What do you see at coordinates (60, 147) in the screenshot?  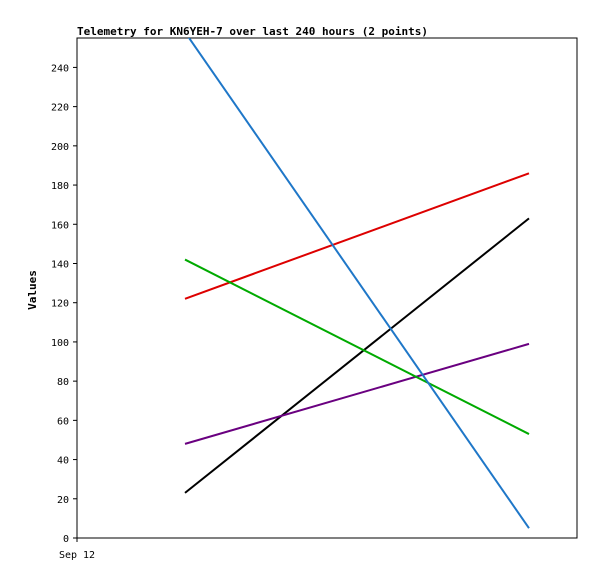 I see `y-tick-label: 200` at bounding box center [60, 147].